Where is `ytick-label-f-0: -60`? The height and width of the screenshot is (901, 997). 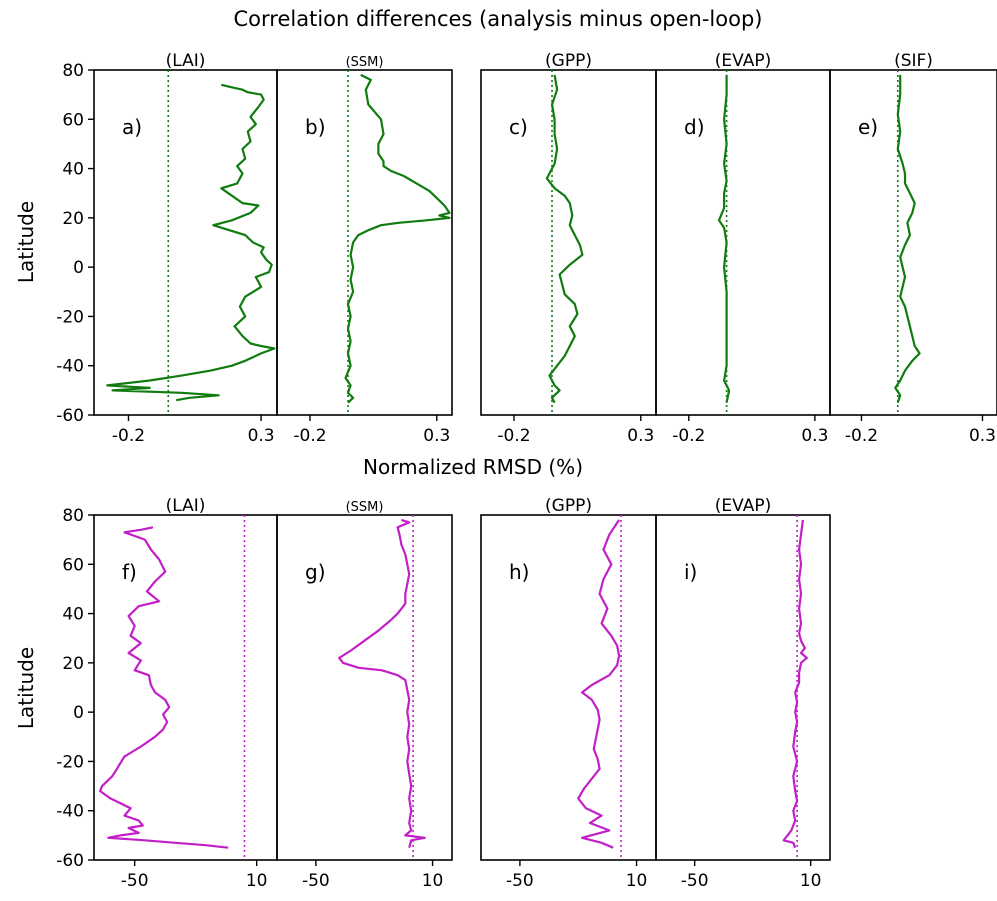 ytick-label-f-0: -60 is located at coordinates (70, 861).